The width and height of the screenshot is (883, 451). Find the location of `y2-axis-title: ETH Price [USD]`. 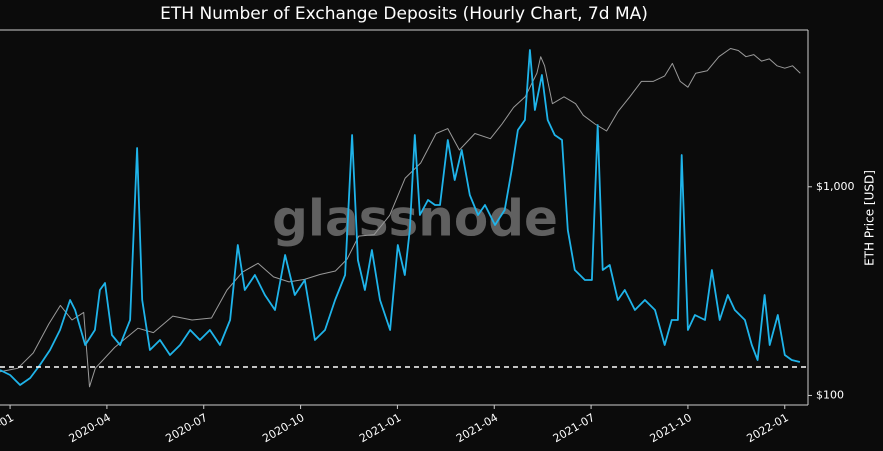

y2-axis-title: ETH Price [USD] is located at coordinates (870, 218).